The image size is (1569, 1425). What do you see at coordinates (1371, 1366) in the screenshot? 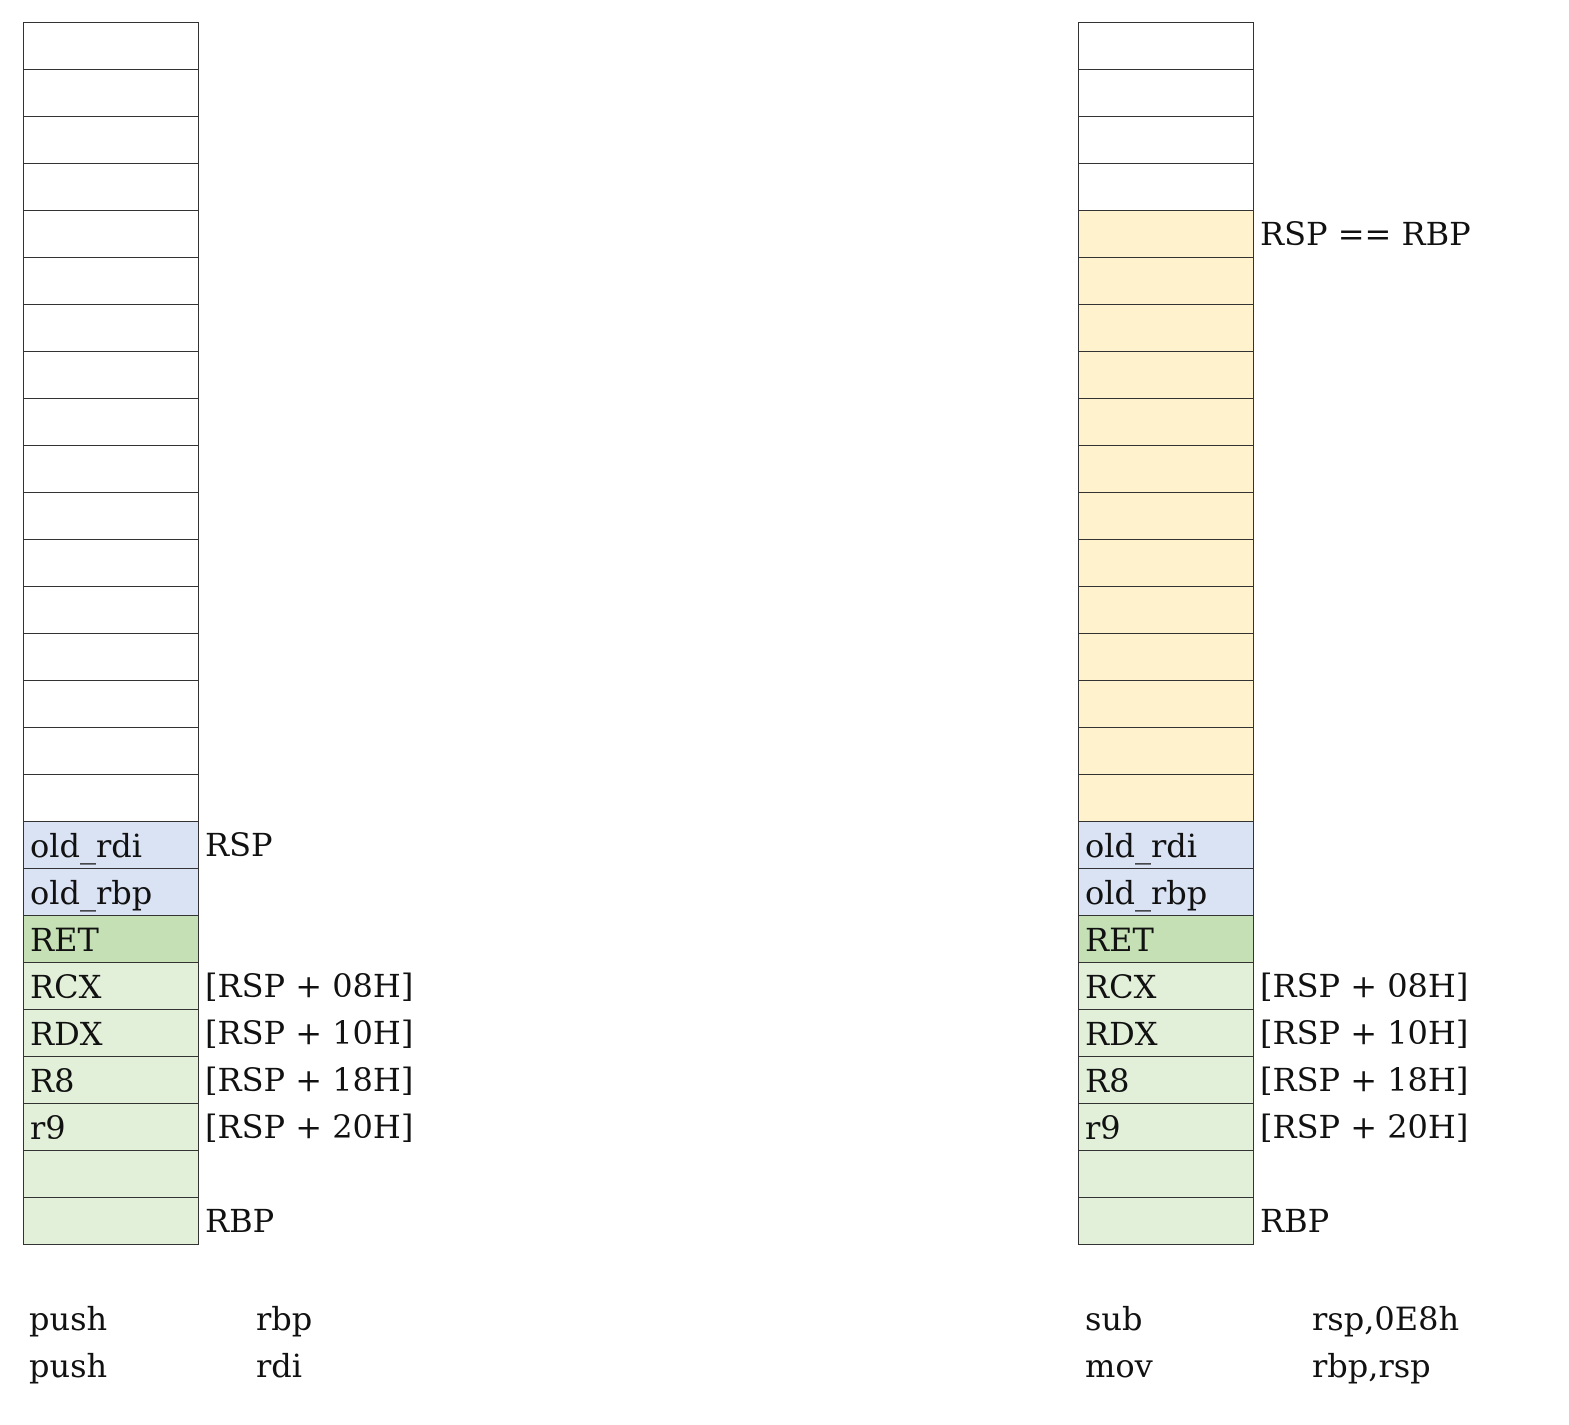
I see `asm-operand: rbp,rsp` at bounding box center [1371, 1366].